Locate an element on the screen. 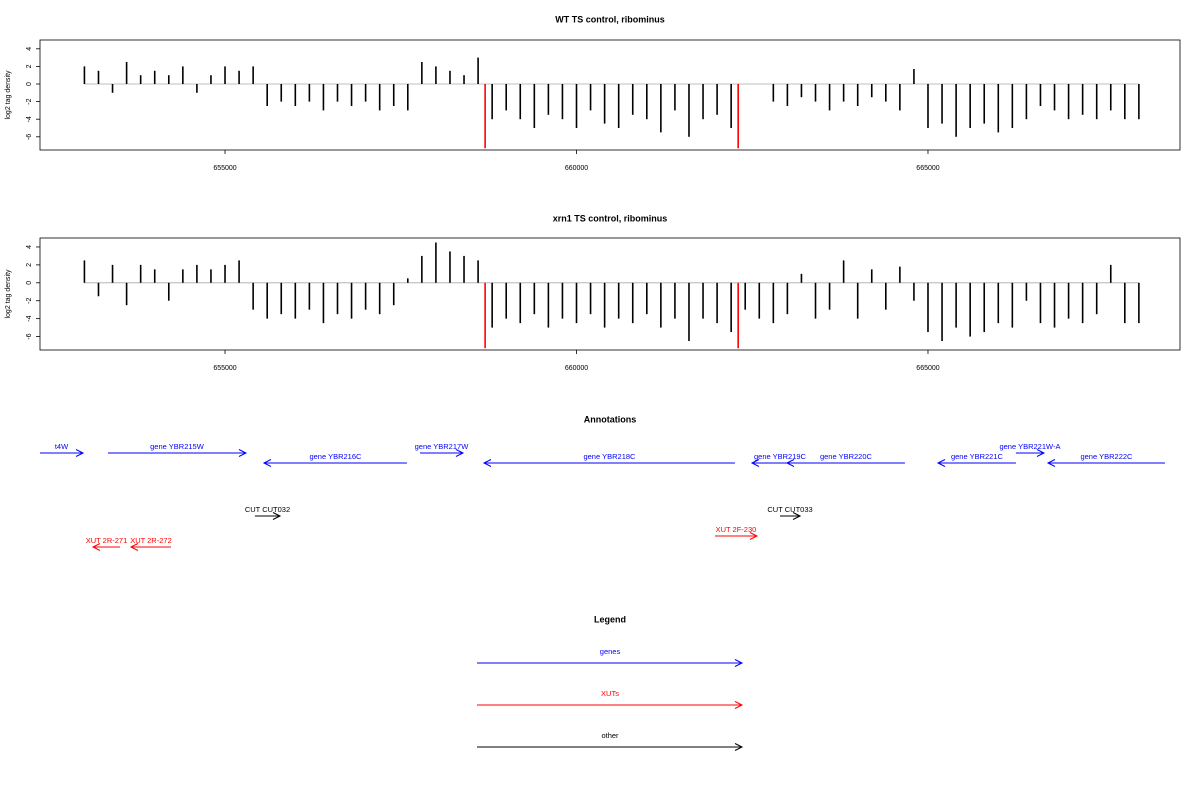 The image size is (1200, 800). feature-label: CUT CUT032 is located at coordinates (267, 509).